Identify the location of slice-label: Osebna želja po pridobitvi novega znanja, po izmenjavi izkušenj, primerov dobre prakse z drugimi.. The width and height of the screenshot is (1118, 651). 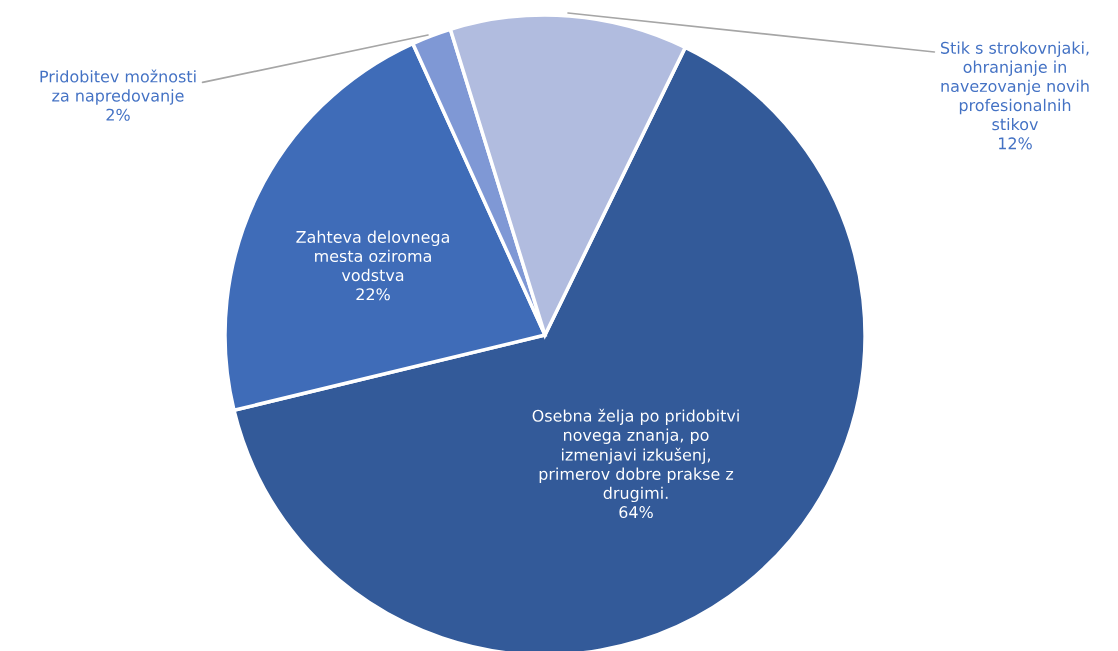
(635, 455).